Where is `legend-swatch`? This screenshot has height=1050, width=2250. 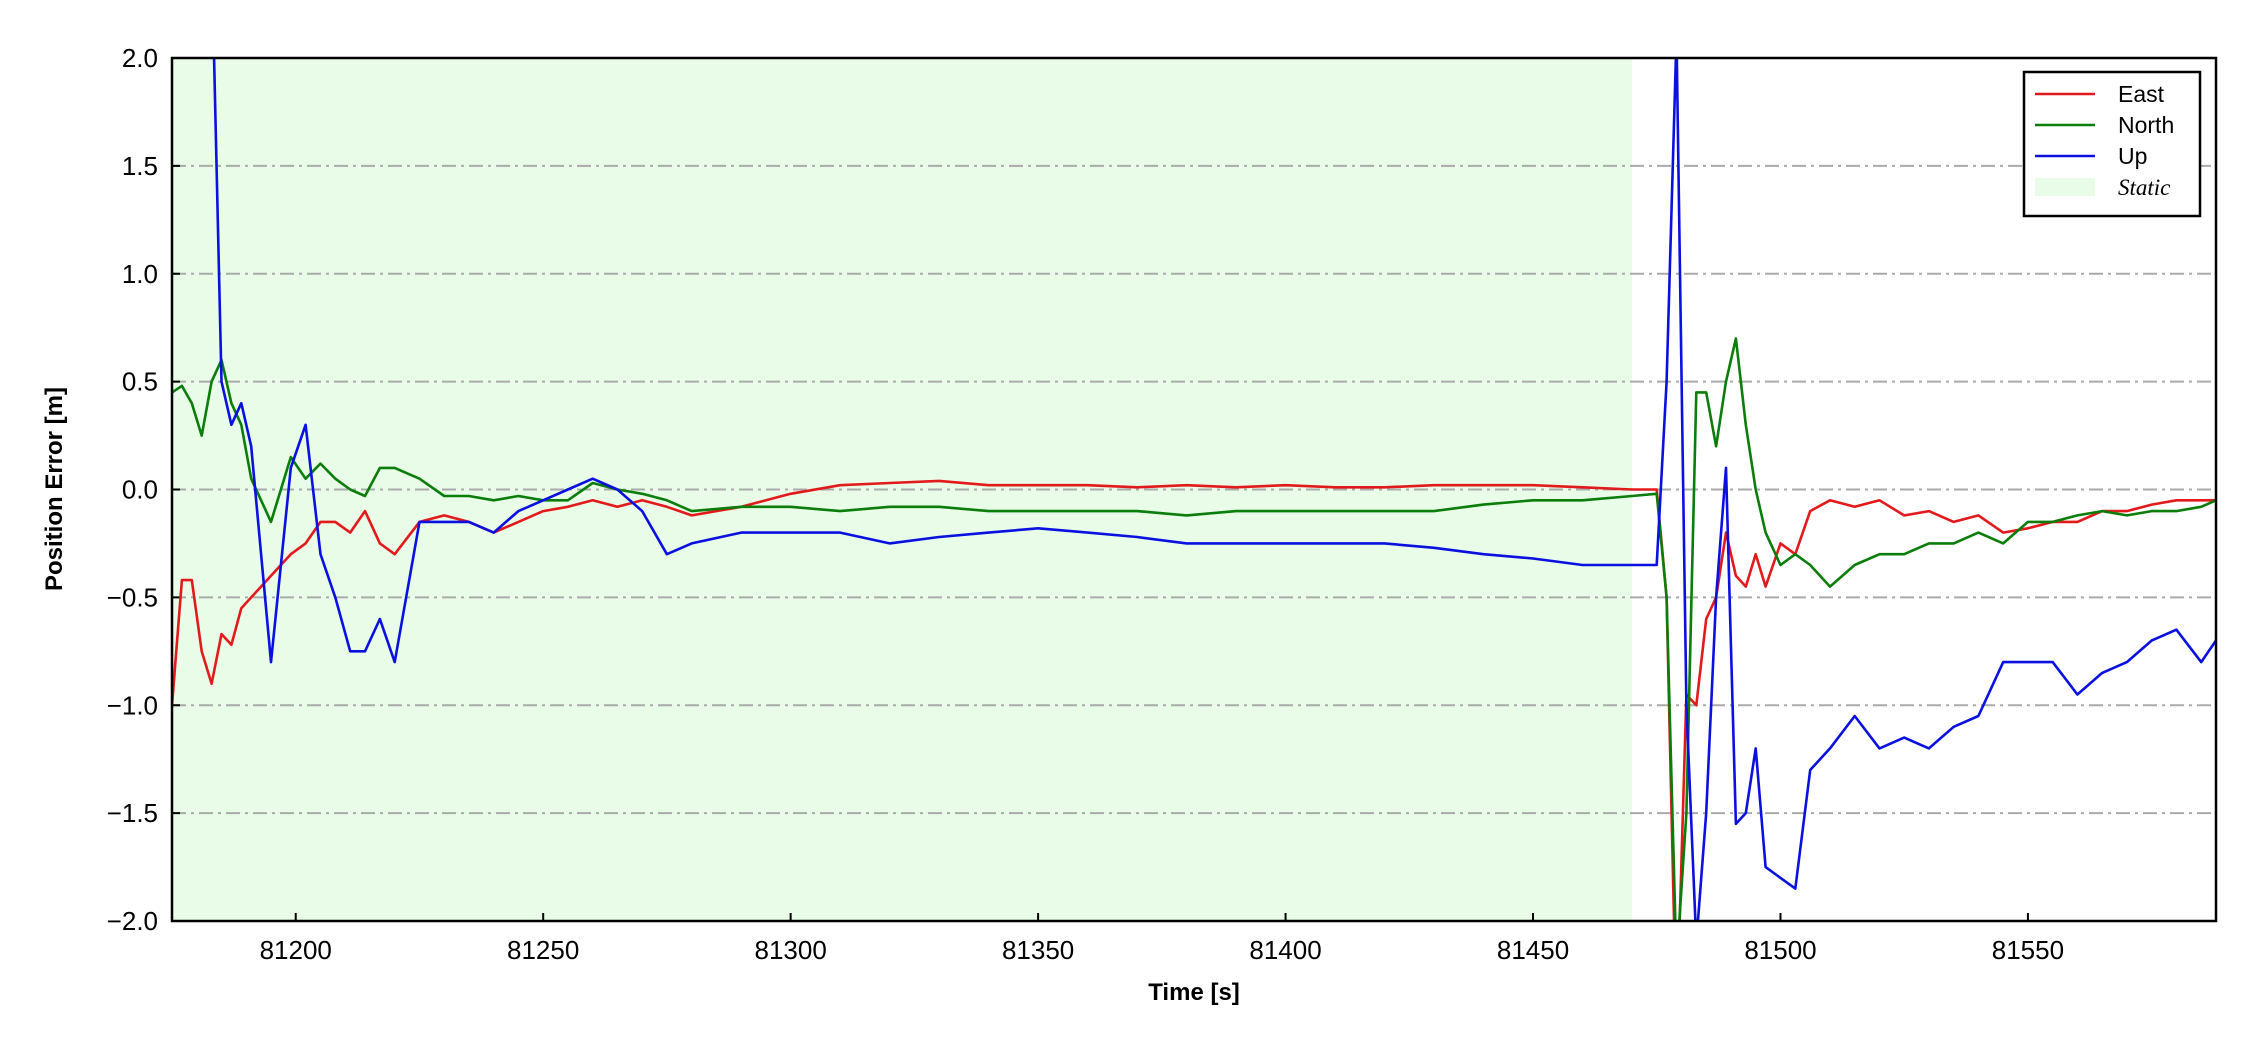 legend-swatch is located at coordinates (2065, 187).